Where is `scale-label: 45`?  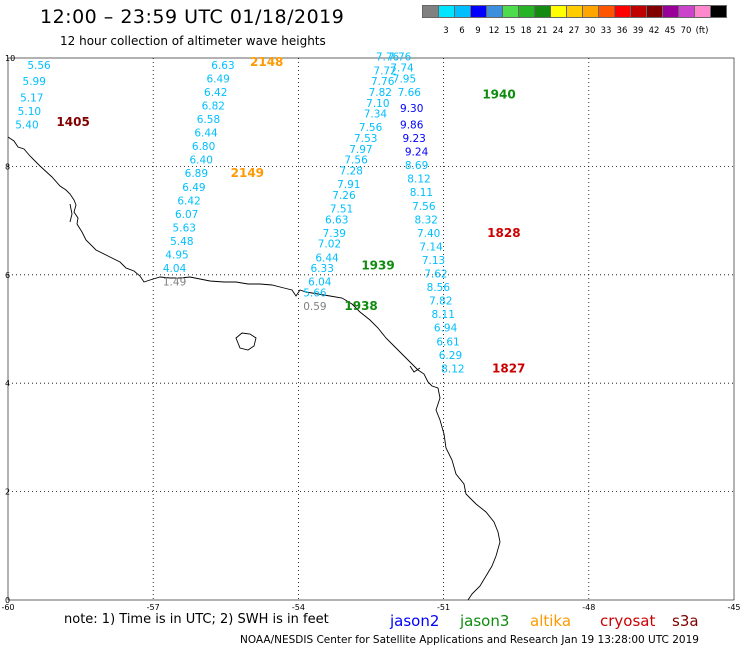 scale-label: 45 is located at coordinates (670, 31).